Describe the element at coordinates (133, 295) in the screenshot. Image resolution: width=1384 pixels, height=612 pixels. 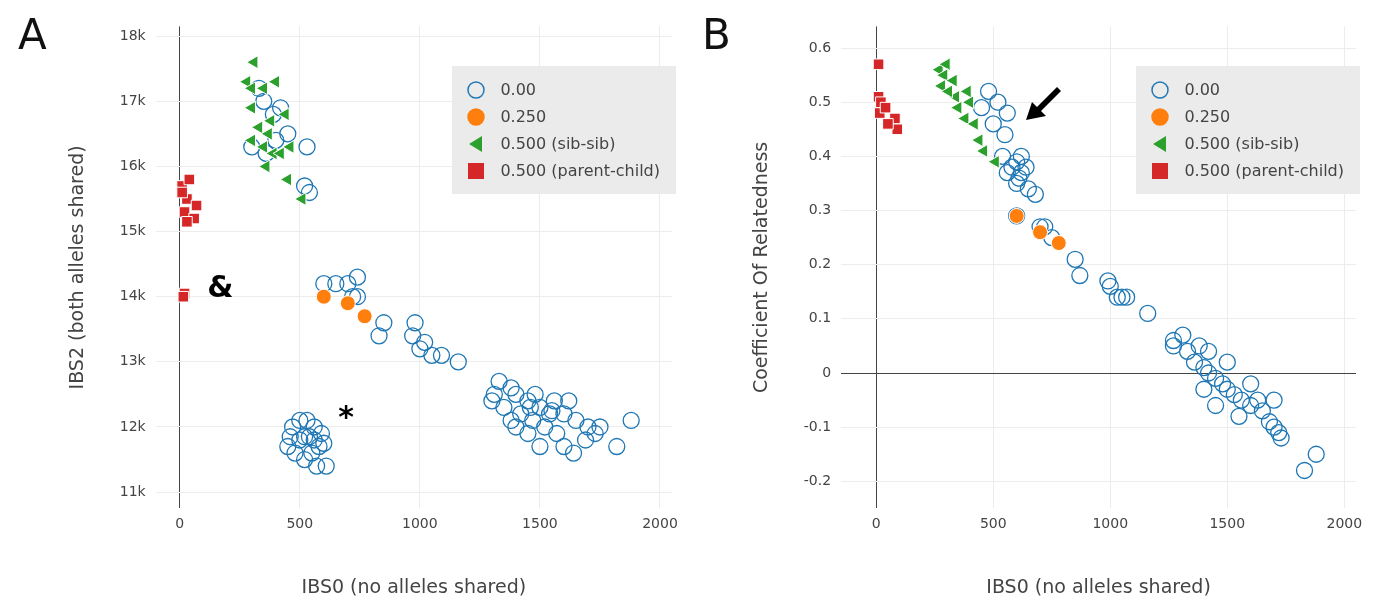
I see `y-tick-label: 14k` at that location.